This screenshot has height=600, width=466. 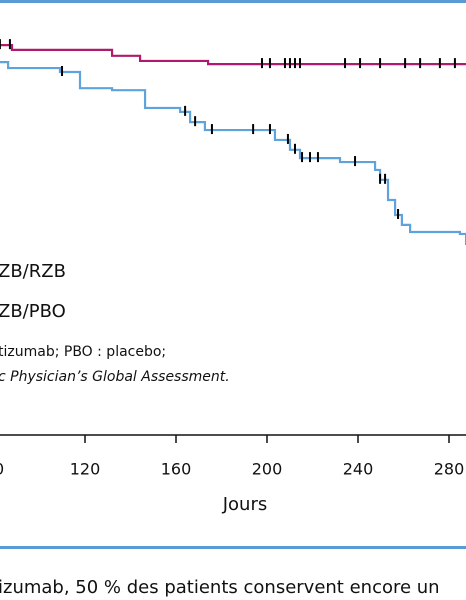 I want to click on step-line, so click(x=233, y=55).